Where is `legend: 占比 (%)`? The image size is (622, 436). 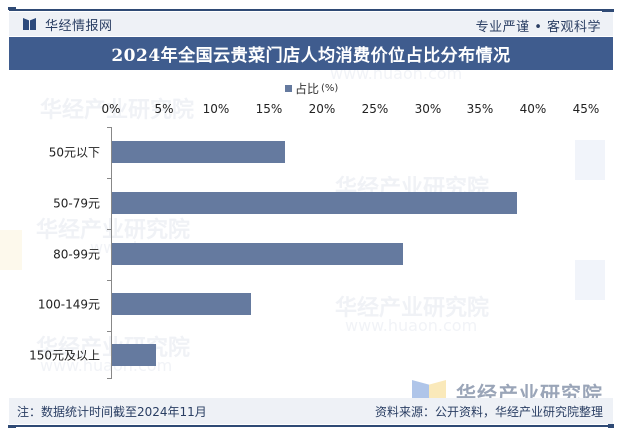 legend: 占比 (%) is located at coordinates (311, 88).